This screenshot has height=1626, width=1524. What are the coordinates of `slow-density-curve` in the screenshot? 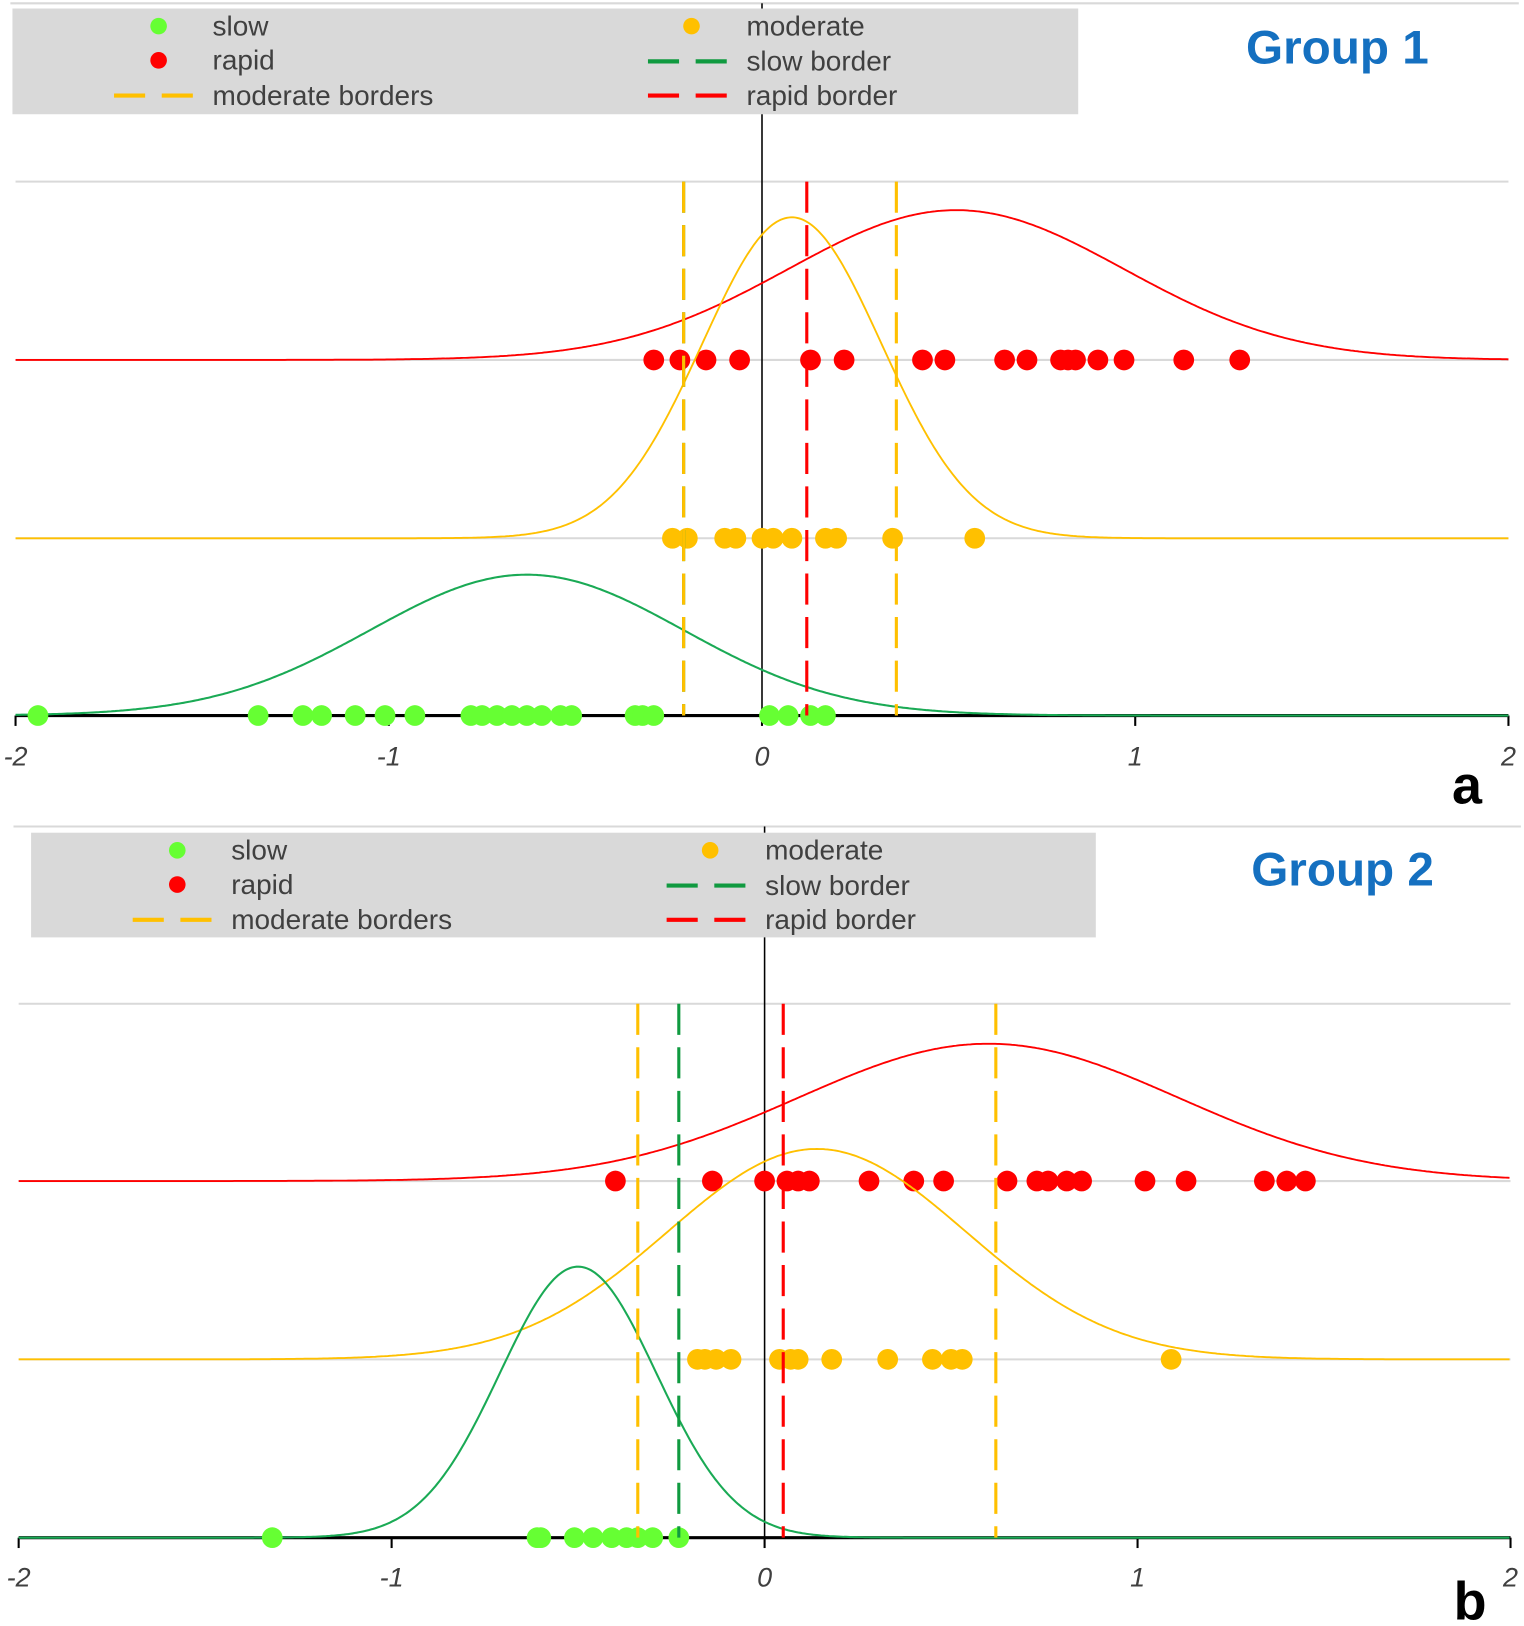 It's located at (762, 645).